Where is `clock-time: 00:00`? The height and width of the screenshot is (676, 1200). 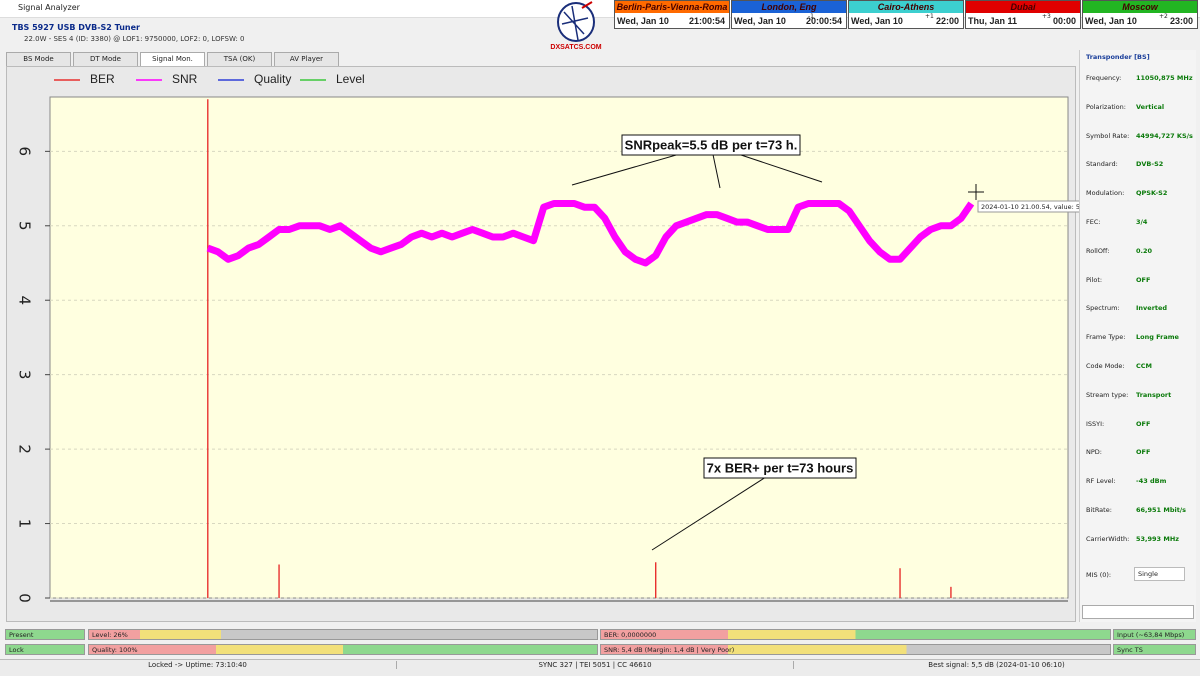 clock-time: 00:00 is located at coordinates (1064, 21).